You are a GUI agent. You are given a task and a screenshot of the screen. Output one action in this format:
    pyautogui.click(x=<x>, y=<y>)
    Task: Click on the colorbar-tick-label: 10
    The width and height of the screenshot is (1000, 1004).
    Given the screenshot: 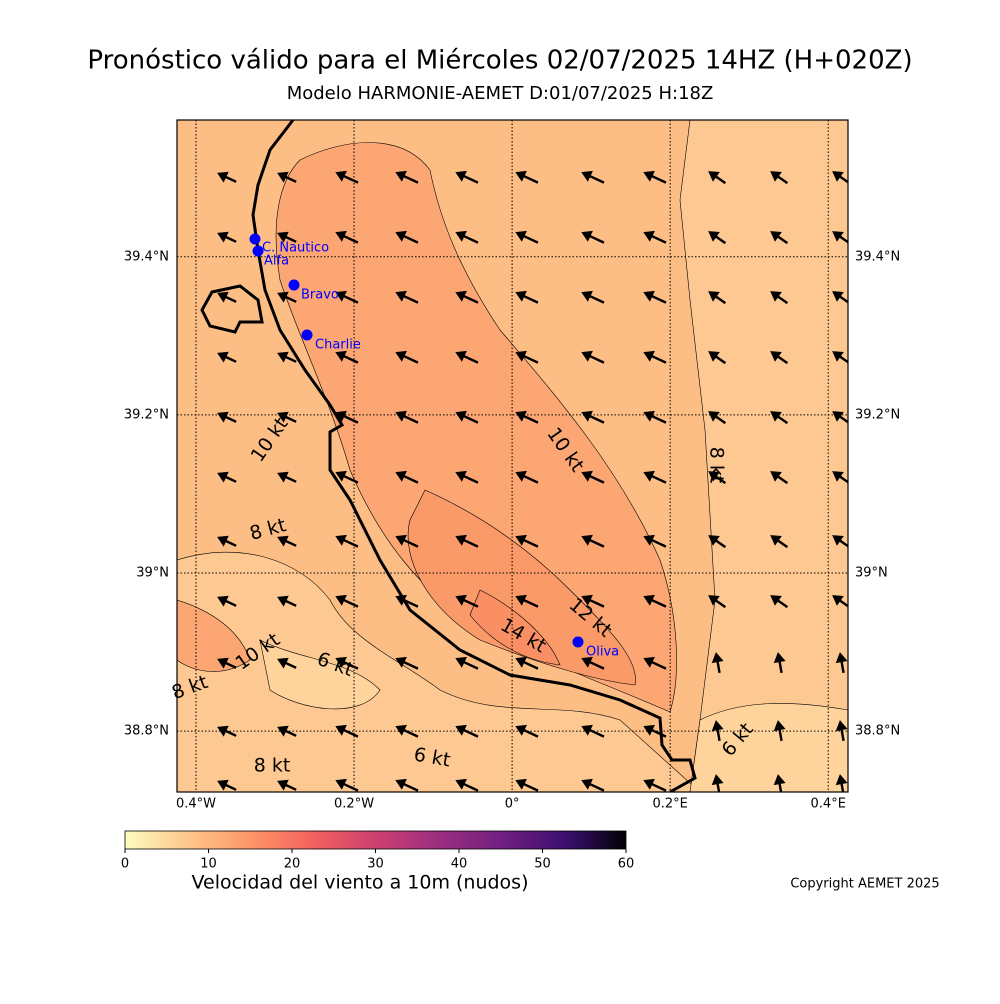 What is the action you would take?
    pyautogui.click(x=208, y=864)
    